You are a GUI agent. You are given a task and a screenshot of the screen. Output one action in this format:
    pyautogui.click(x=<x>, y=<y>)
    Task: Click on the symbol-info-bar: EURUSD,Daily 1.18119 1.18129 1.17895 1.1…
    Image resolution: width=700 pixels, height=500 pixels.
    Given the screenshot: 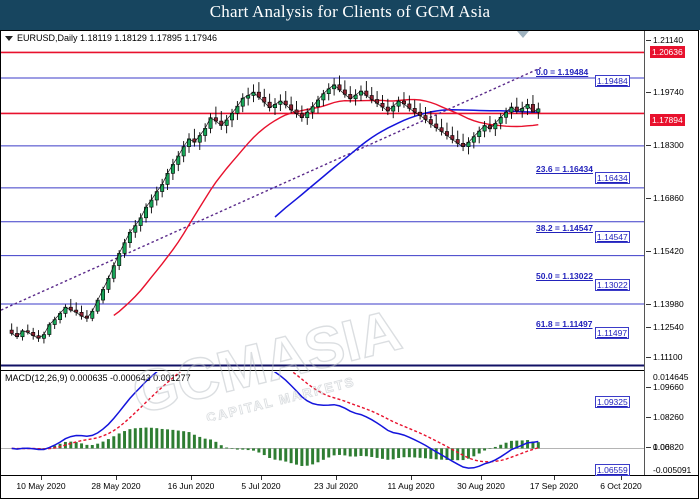 What is the action you would take?
    pyautogui.click(x=111, y=38)
    